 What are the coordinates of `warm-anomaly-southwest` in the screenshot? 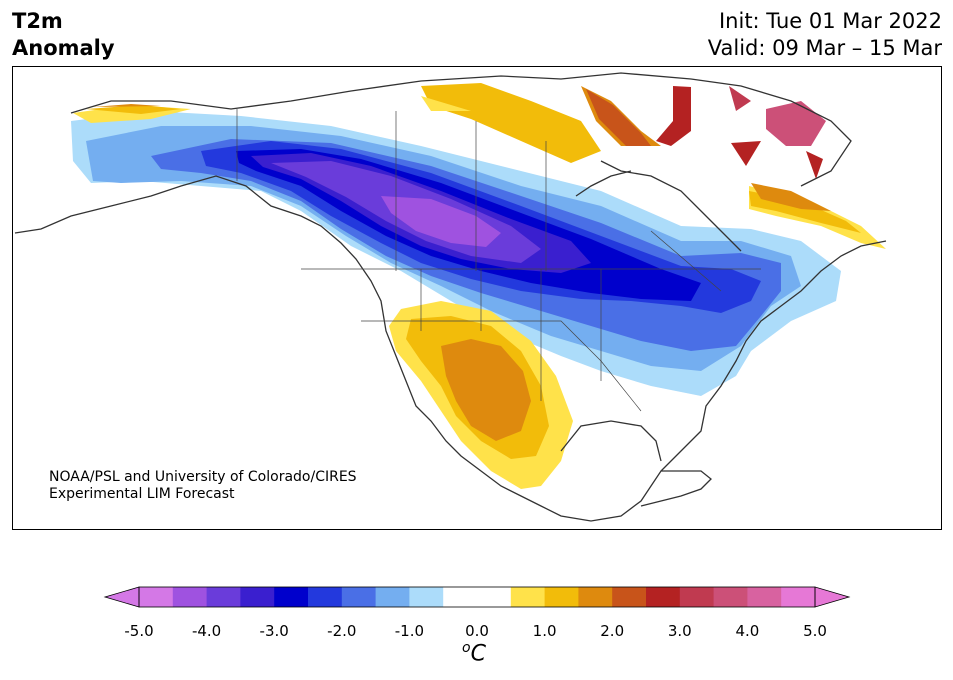 It's located at (481, 395).